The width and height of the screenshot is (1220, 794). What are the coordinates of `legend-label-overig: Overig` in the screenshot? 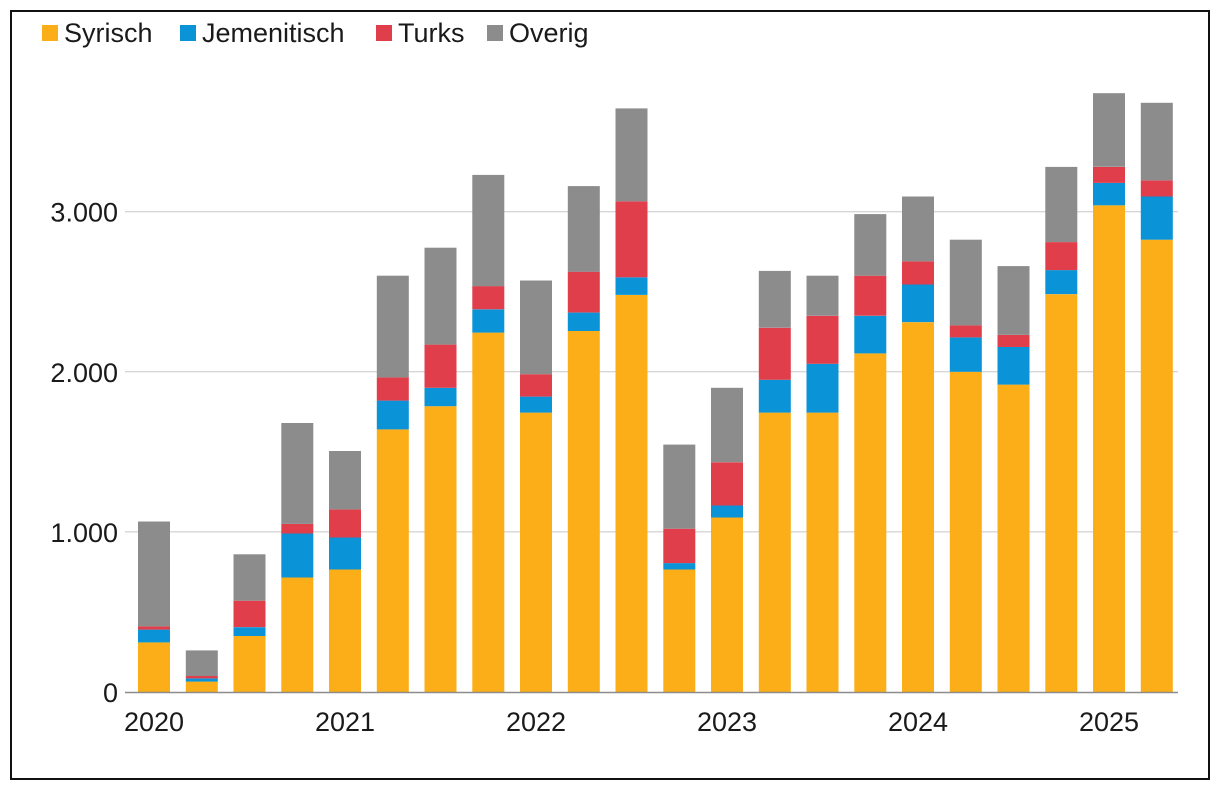 It's located at (549, 33).